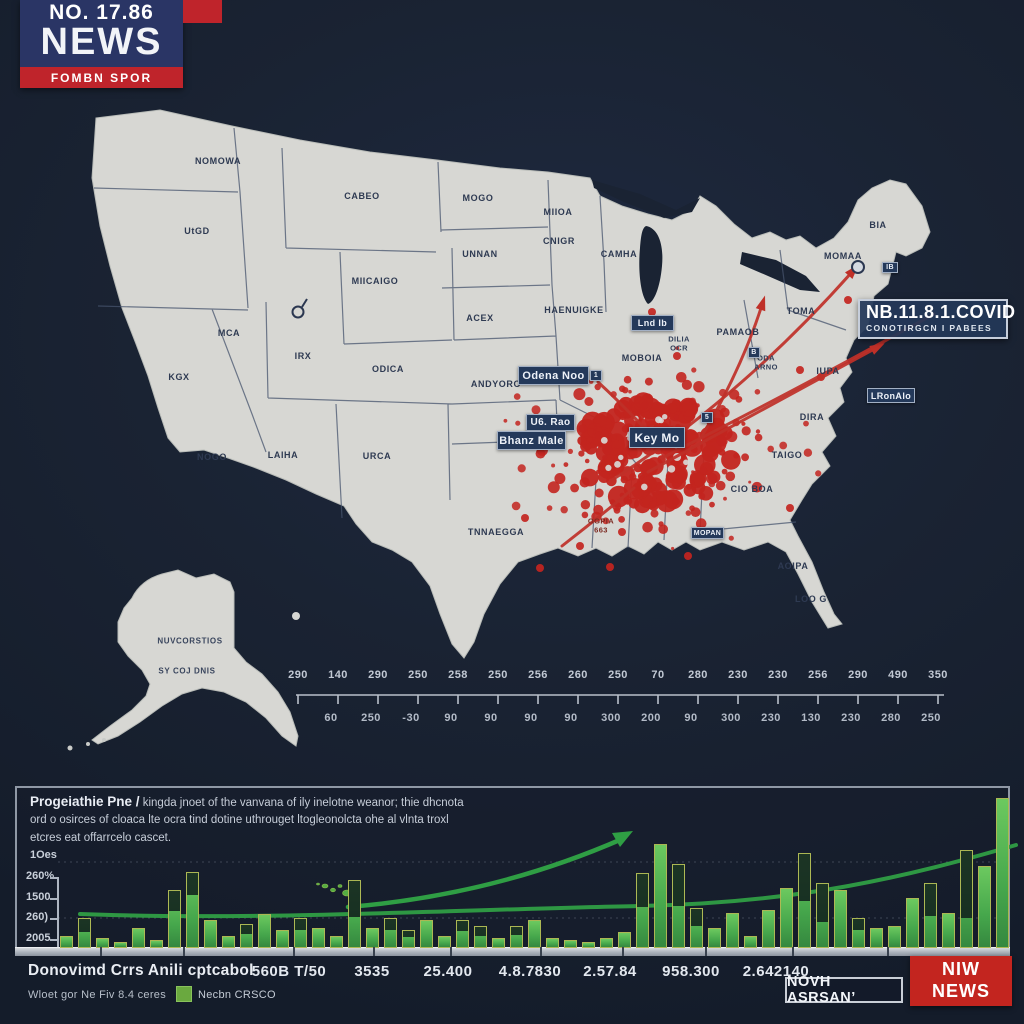 This screenshot has height=1024, width=1024. Describe the element at coordinates (558, 212) in the screenshot. I see `state-label: MIIOA` at that location.